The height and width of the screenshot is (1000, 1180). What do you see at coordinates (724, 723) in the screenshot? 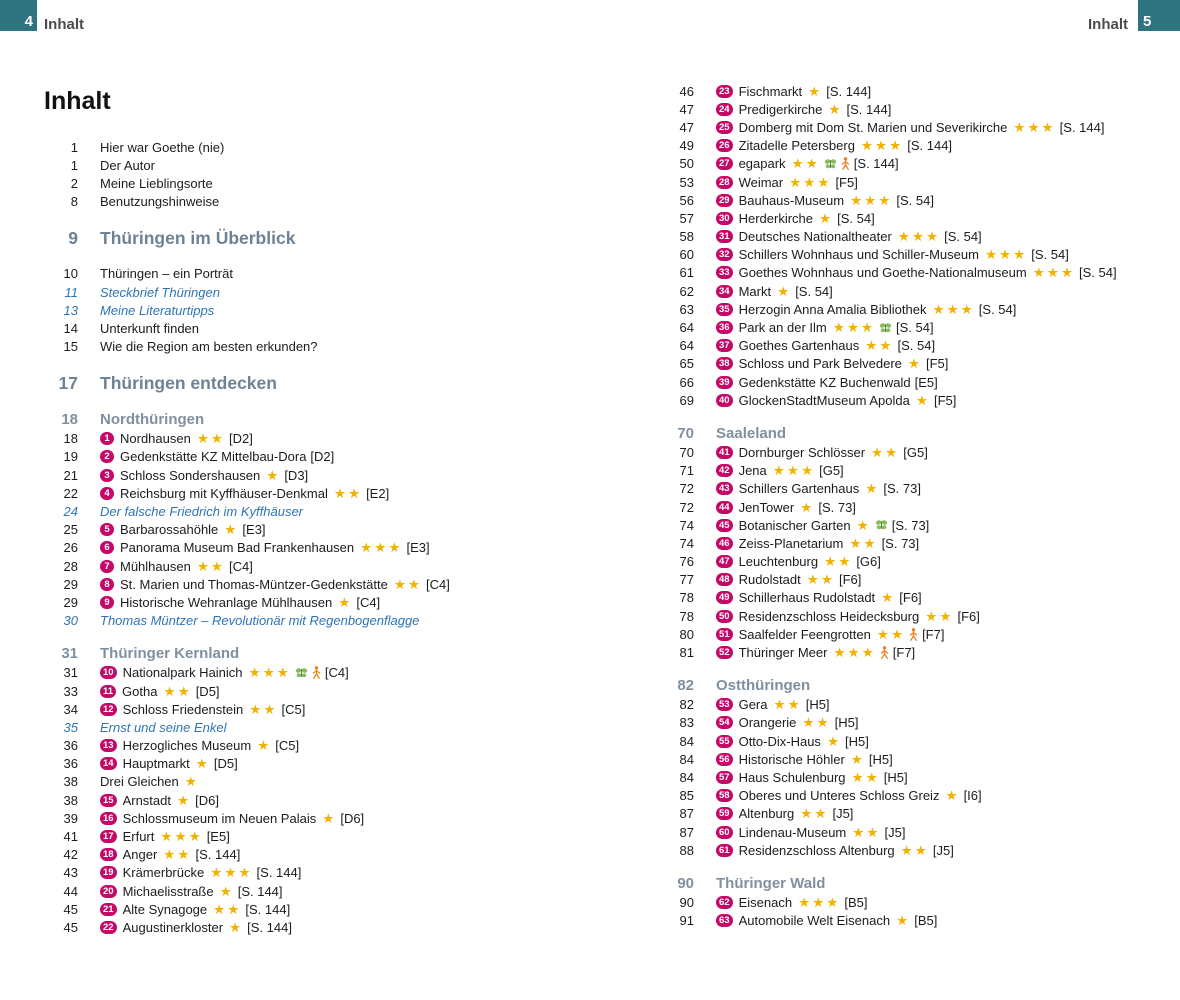
I see `sight-number-badge: 54` at bounding box center [724, 723].